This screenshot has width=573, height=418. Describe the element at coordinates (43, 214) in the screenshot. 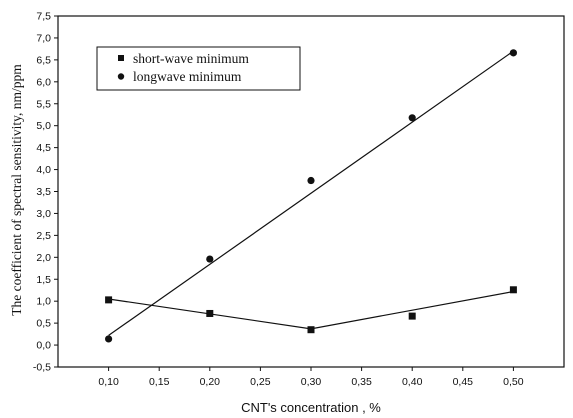

I see `y-tick-label: 3,0` at that location.